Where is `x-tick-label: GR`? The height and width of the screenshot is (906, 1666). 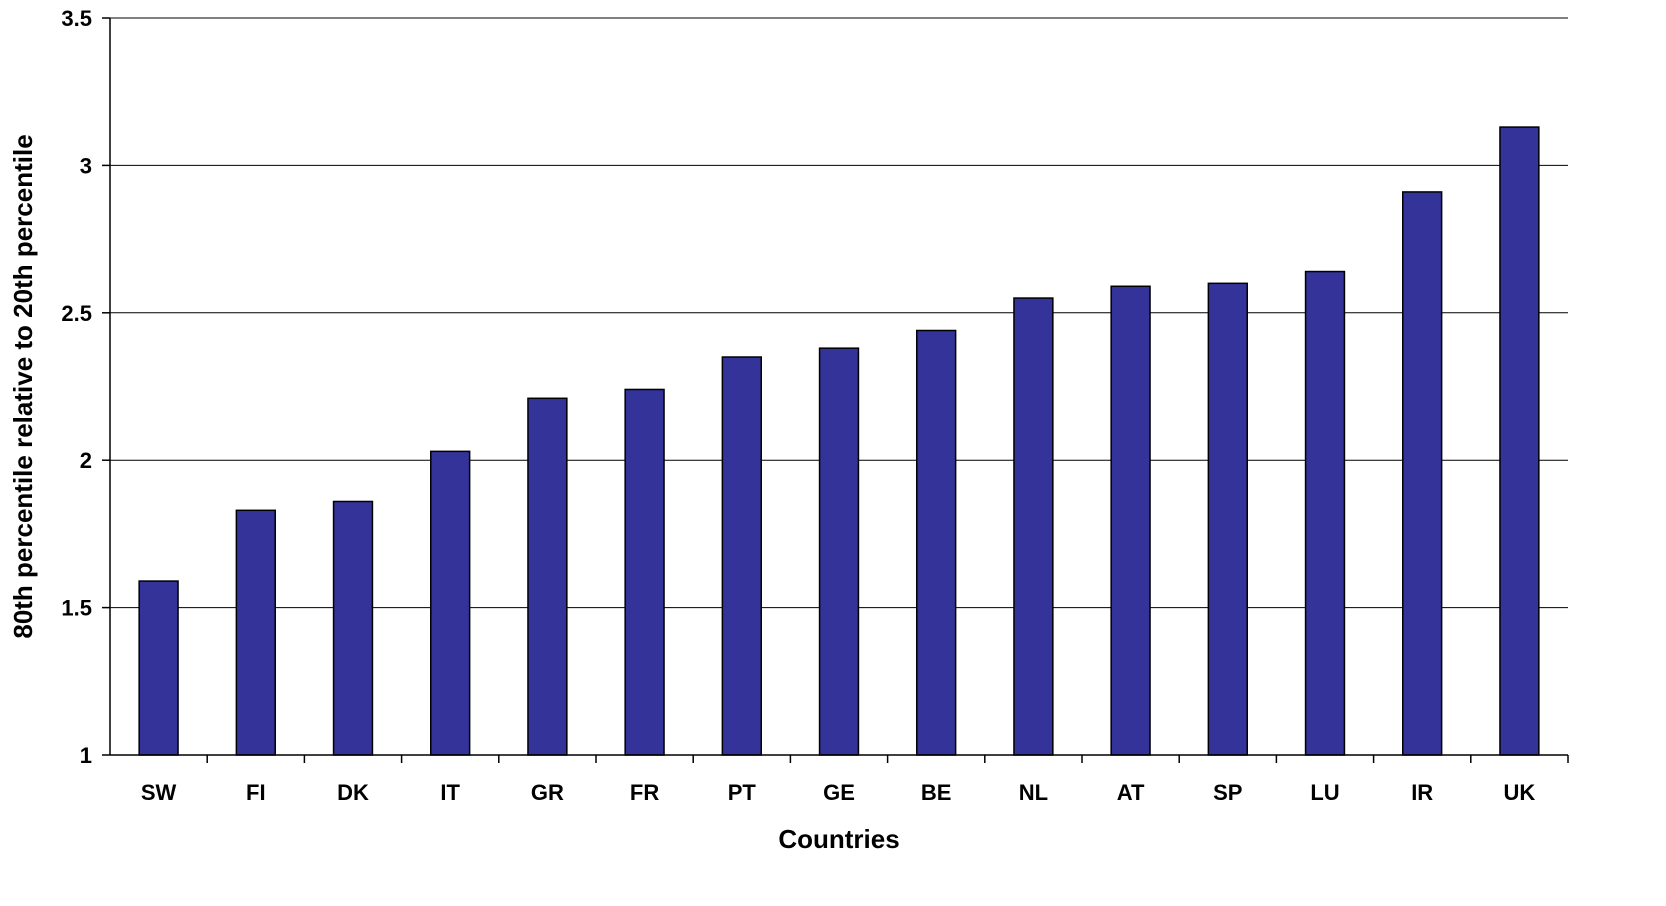 x-tick-label: GR is located at coordinates (547, 792).